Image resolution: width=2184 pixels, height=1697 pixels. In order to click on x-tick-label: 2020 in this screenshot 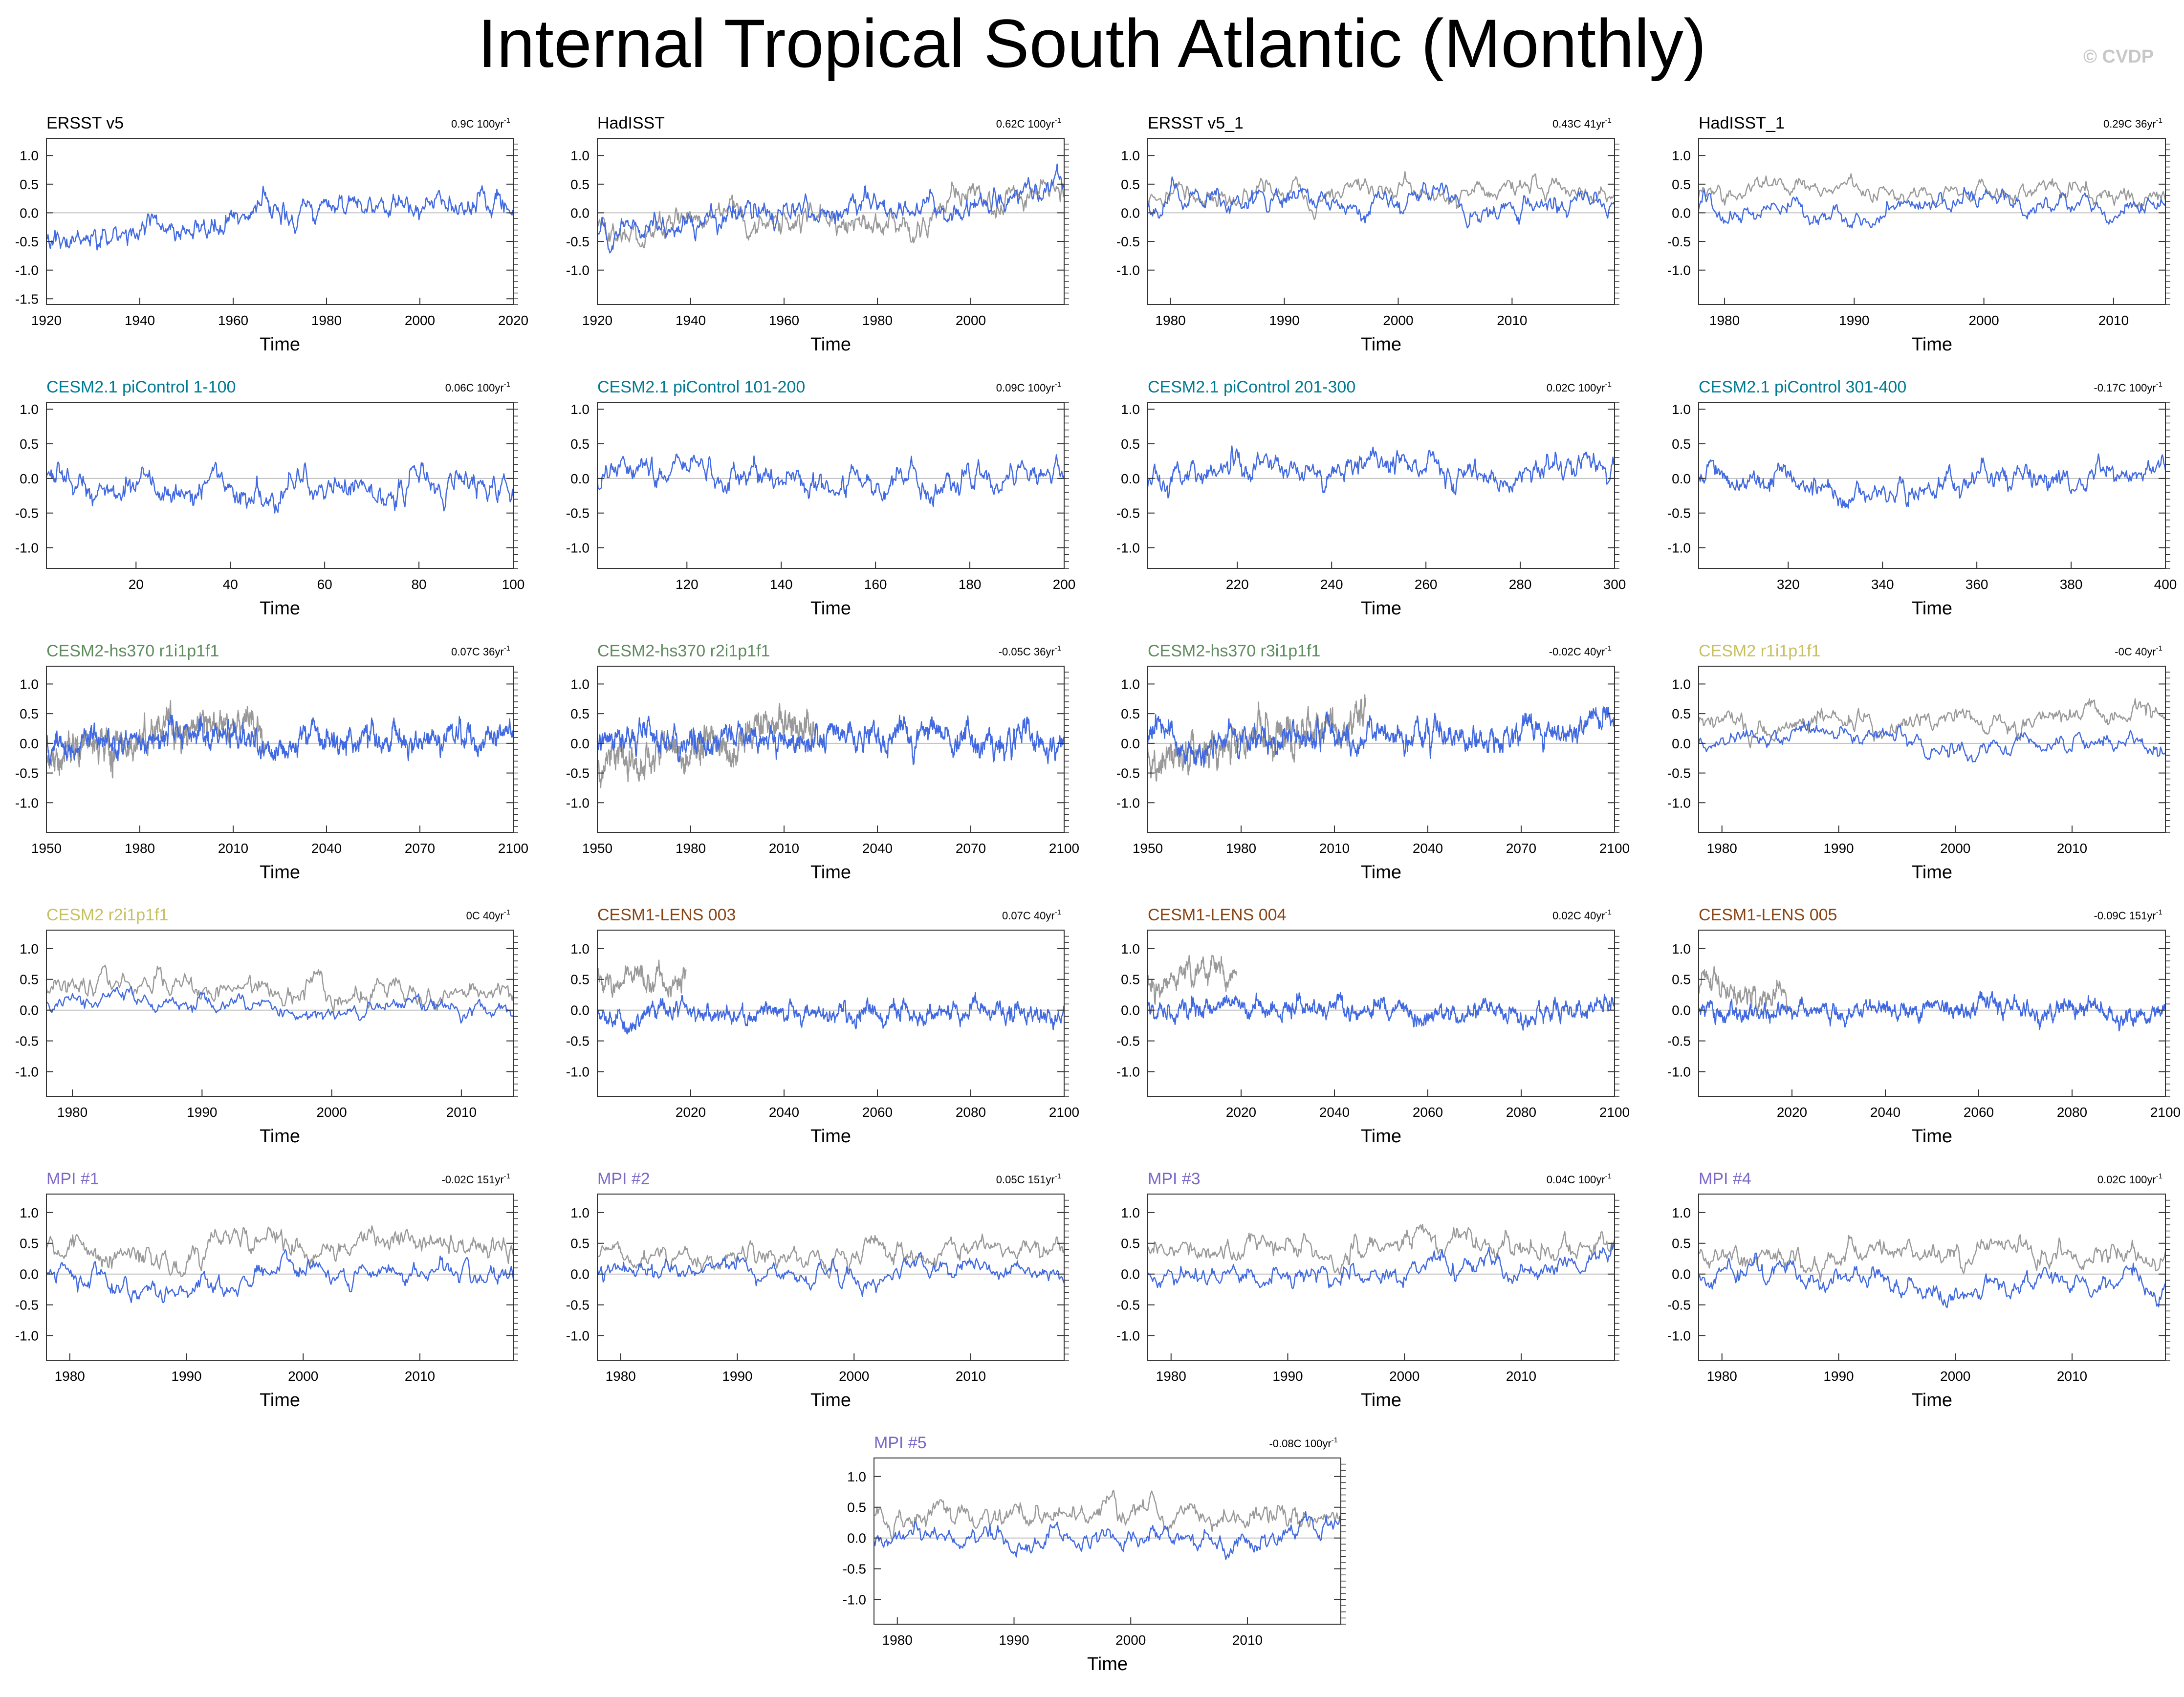, I will do `click(691, 1112)`.